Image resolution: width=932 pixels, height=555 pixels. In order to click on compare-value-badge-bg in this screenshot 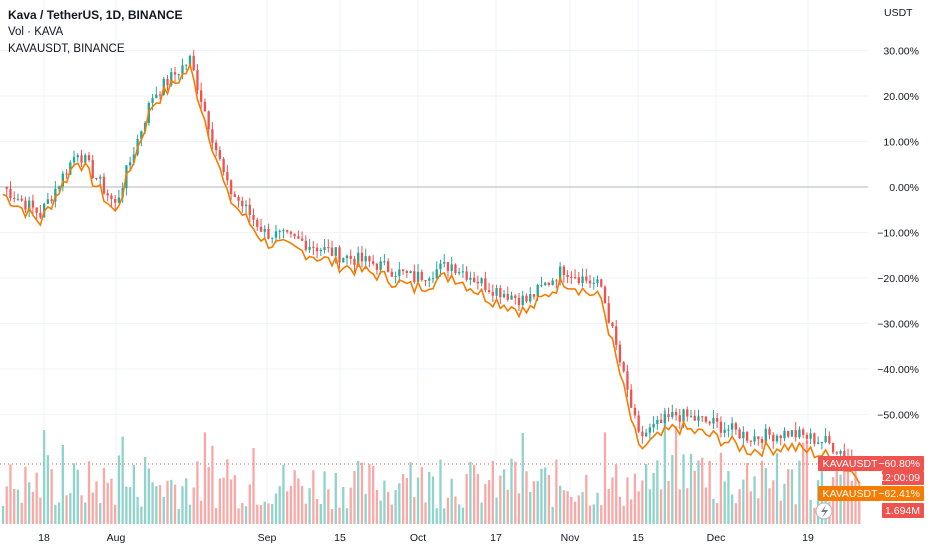, I will do `click(903, 493)`.